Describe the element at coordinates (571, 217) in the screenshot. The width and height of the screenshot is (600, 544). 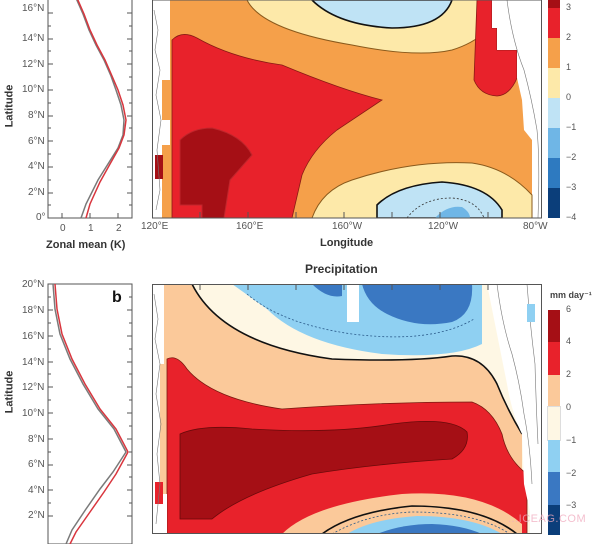
I see `cbar-label: −4` at that location.